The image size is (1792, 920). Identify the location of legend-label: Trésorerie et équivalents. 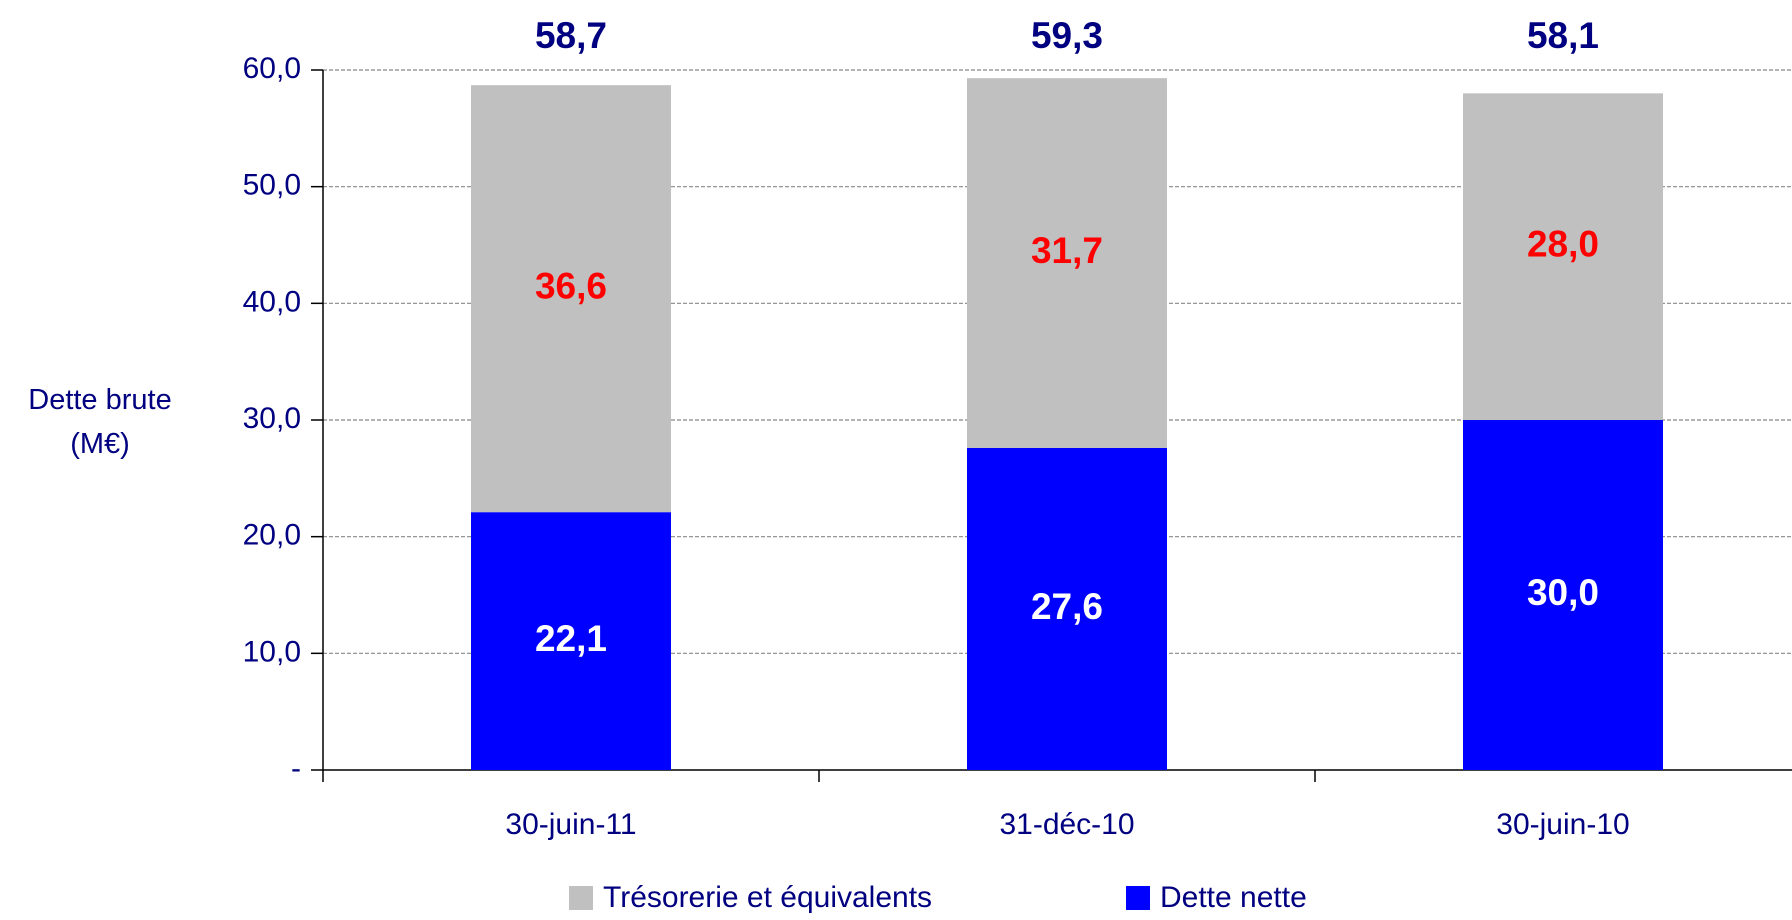
(767, 897).